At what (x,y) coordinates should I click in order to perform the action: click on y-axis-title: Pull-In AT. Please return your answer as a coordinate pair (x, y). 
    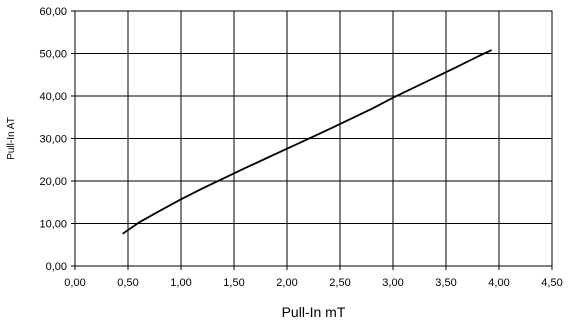
    Looking at the image, I should click on (11, 138).